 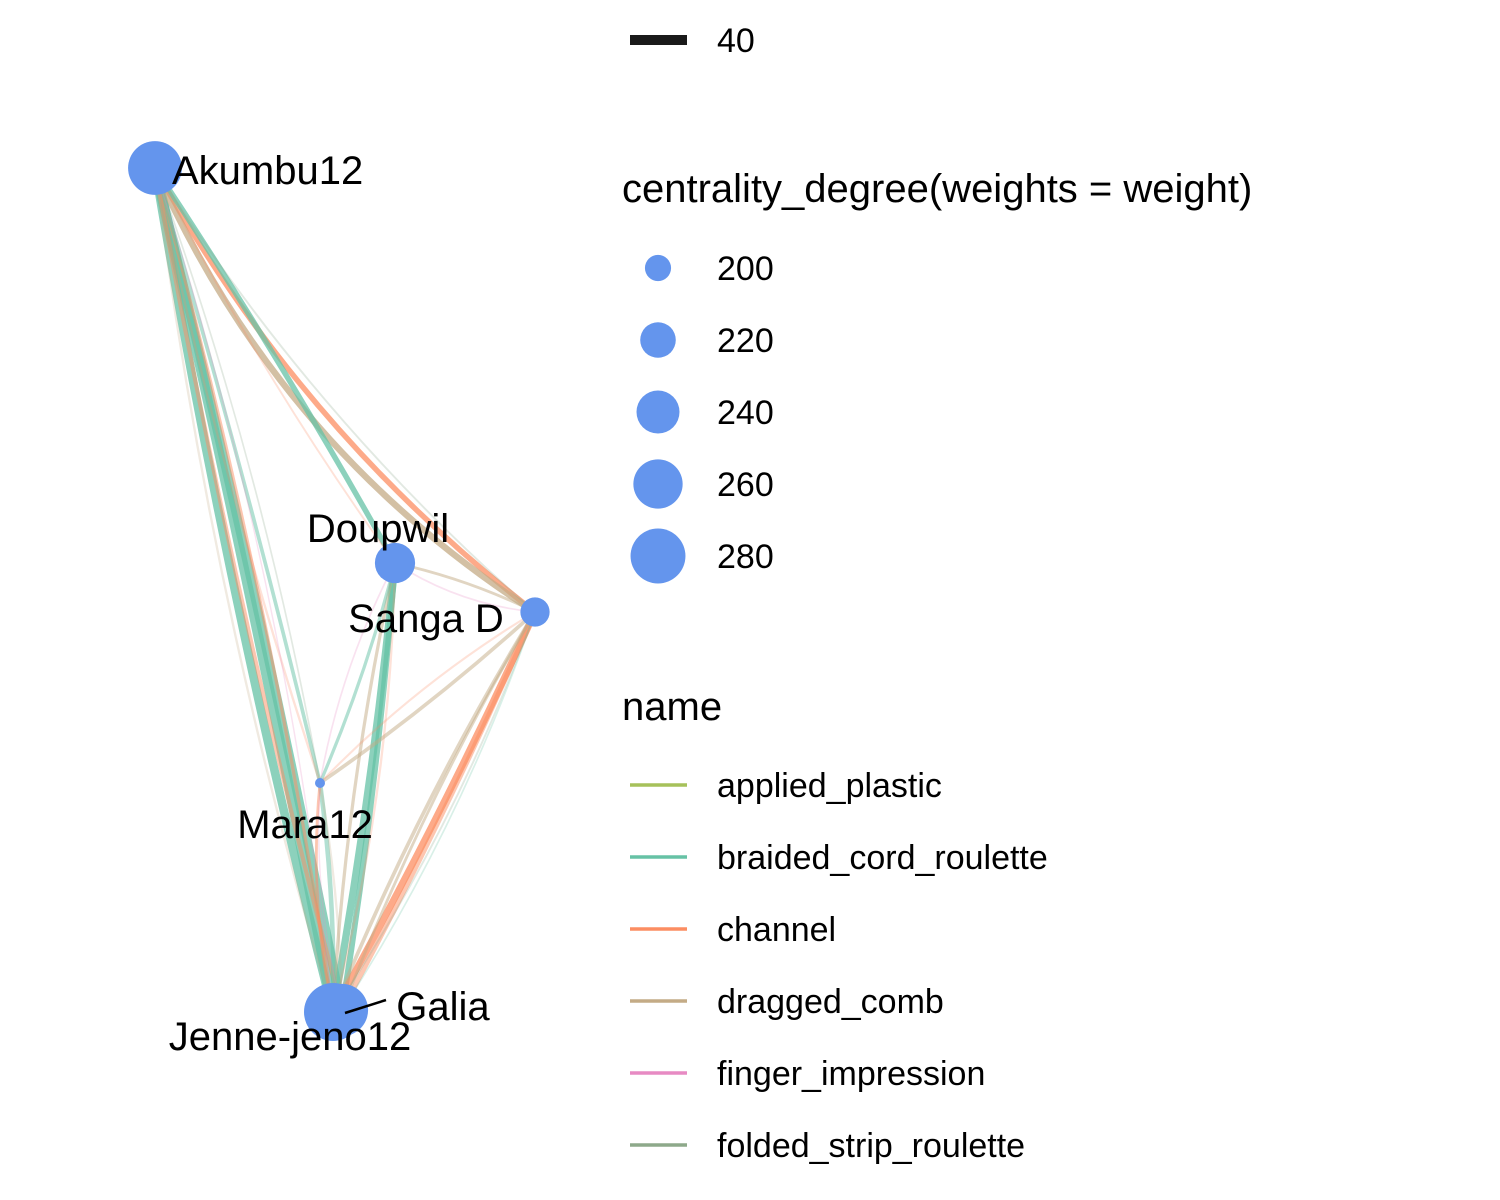 I want to click on edge-akumbu12-sanga_d-folded_strip_roulette, so click(x=345, y=390).